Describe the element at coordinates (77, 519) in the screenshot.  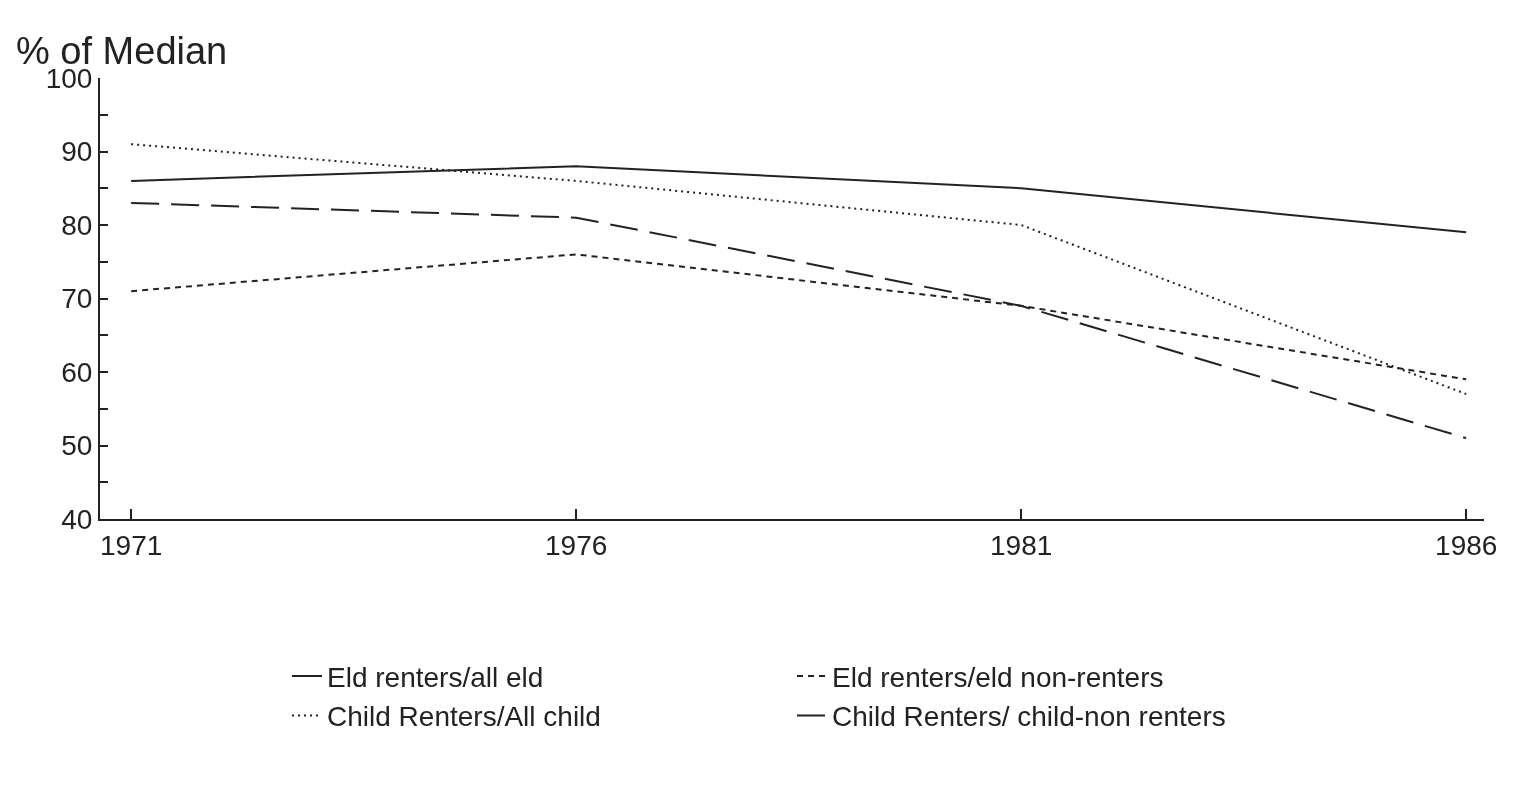
I see `y-tick-label: 40` at that location.